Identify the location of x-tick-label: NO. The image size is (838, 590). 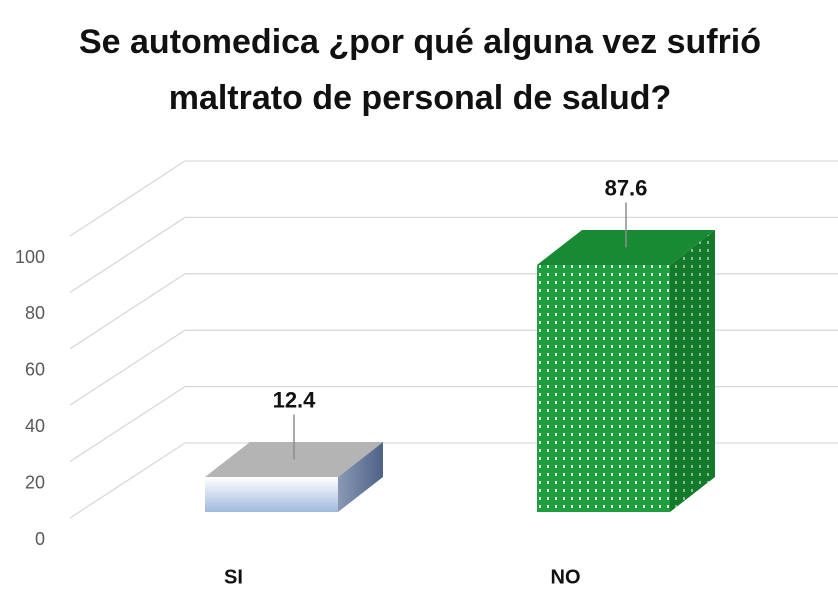
(566, 577).